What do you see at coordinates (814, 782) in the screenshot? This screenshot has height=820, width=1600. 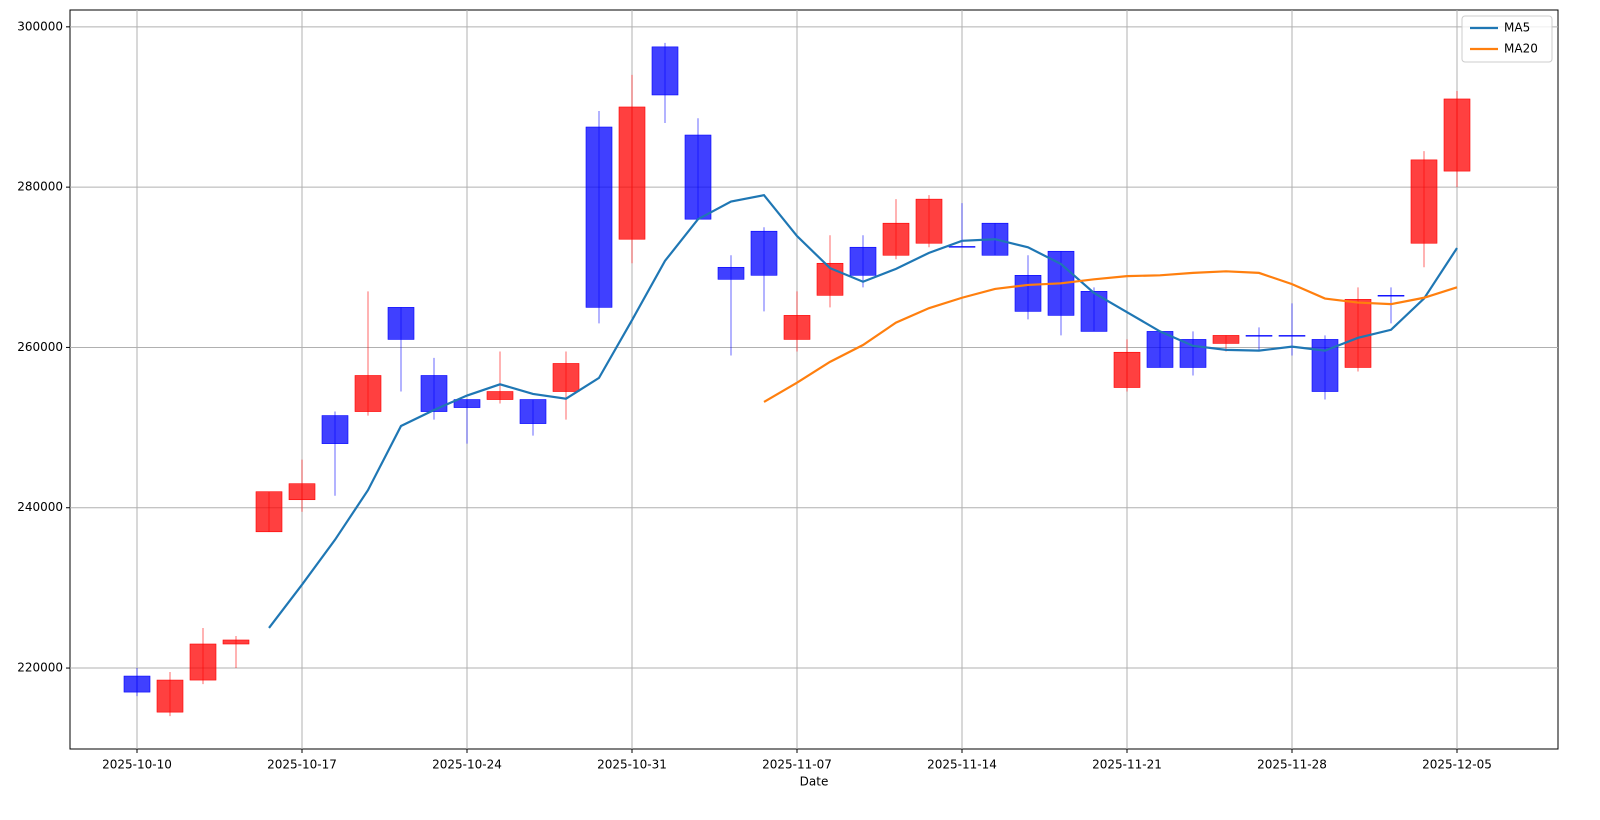 I see `x-axis-label: Date` at bounding box center [814, 782].